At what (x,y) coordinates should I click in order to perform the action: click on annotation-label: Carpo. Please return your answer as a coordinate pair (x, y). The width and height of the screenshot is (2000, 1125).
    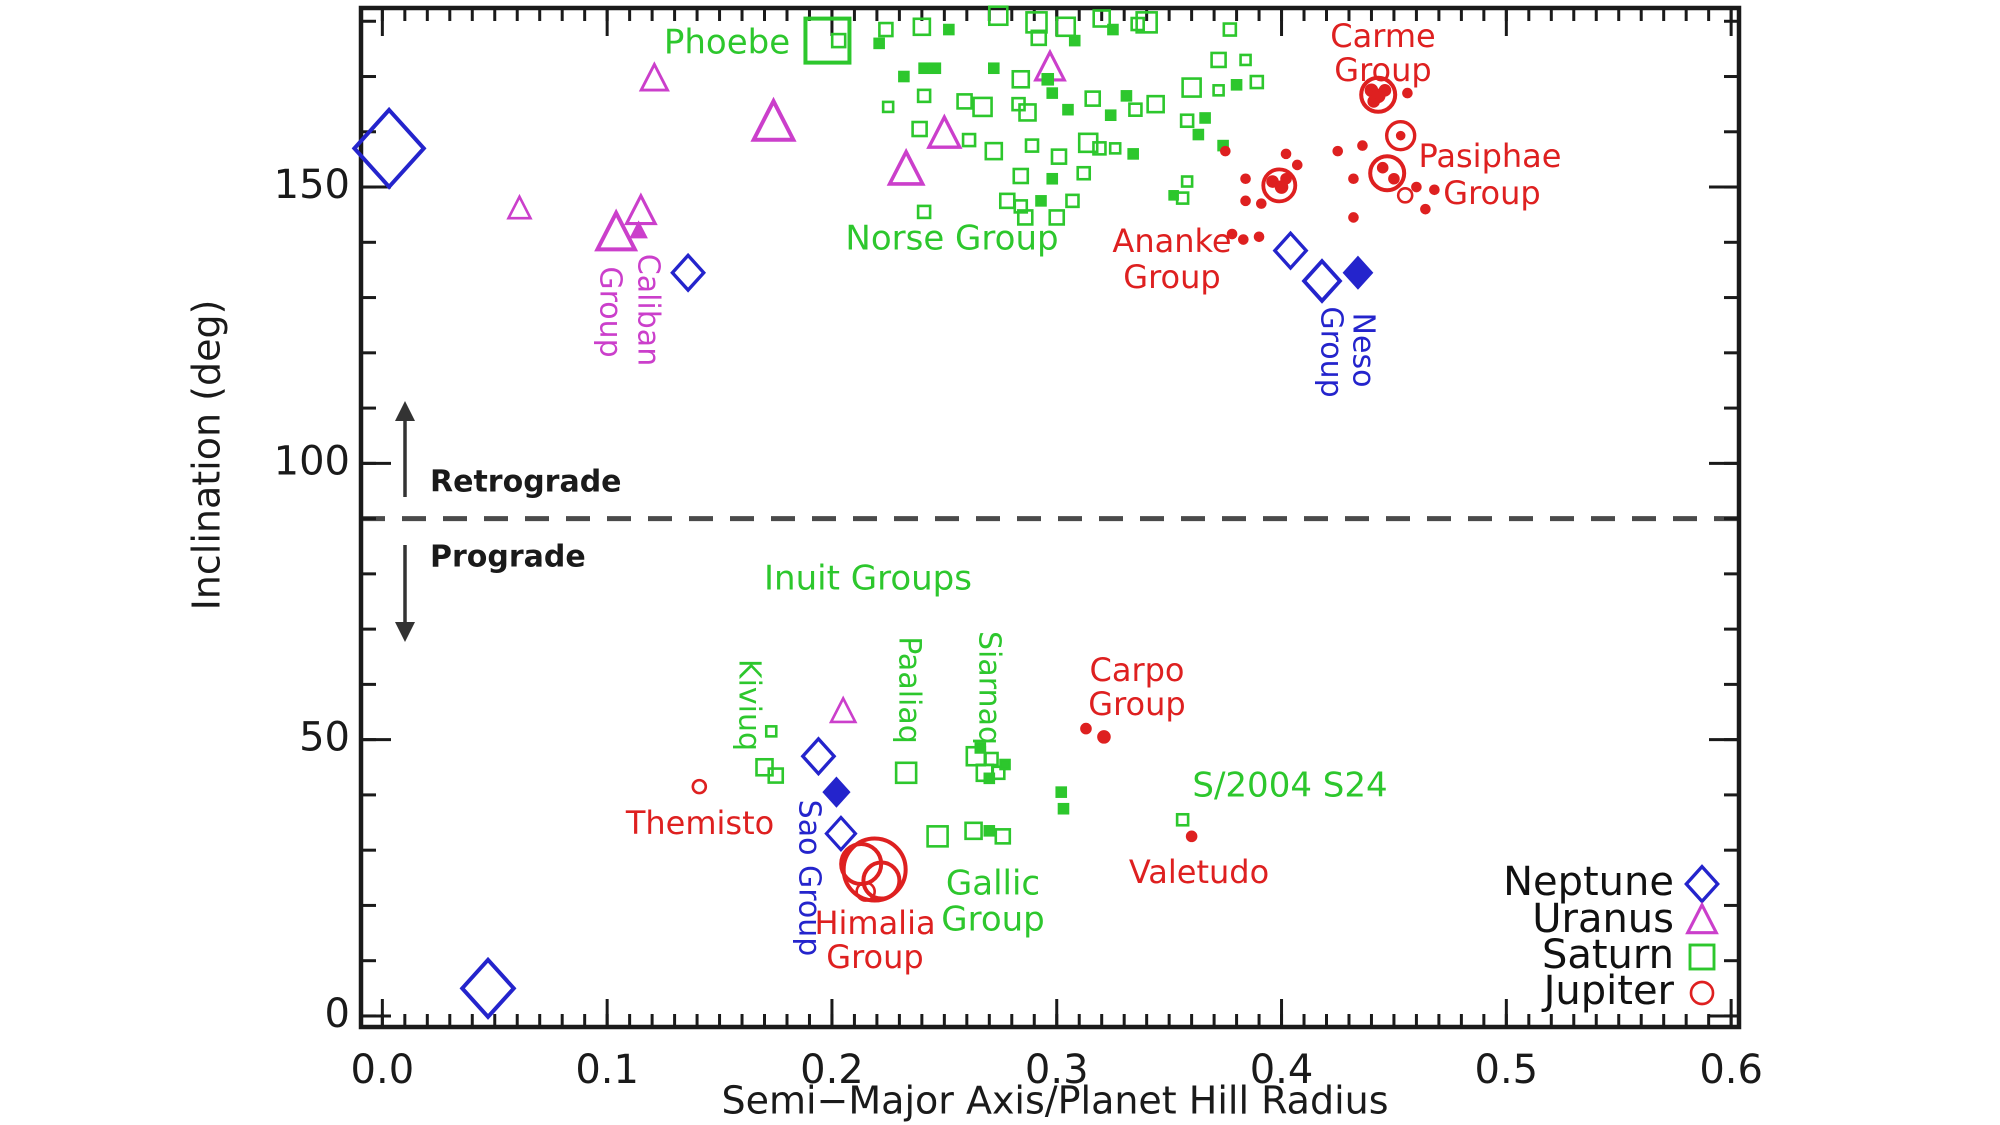
    Looking at the image, I should click on (1137, 670).